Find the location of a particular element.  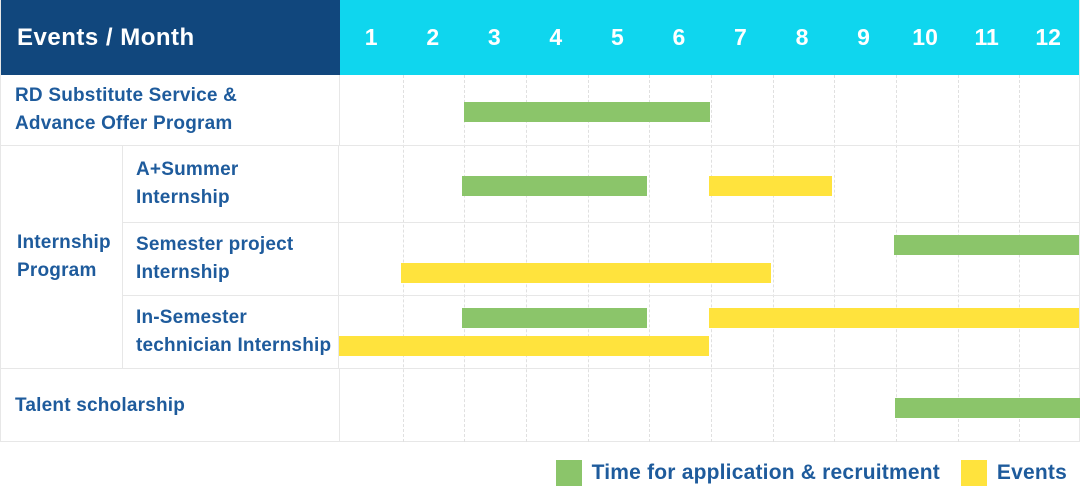

row-label-talent-scholarship: Talent scholarship is located at coordinates (171, 405).